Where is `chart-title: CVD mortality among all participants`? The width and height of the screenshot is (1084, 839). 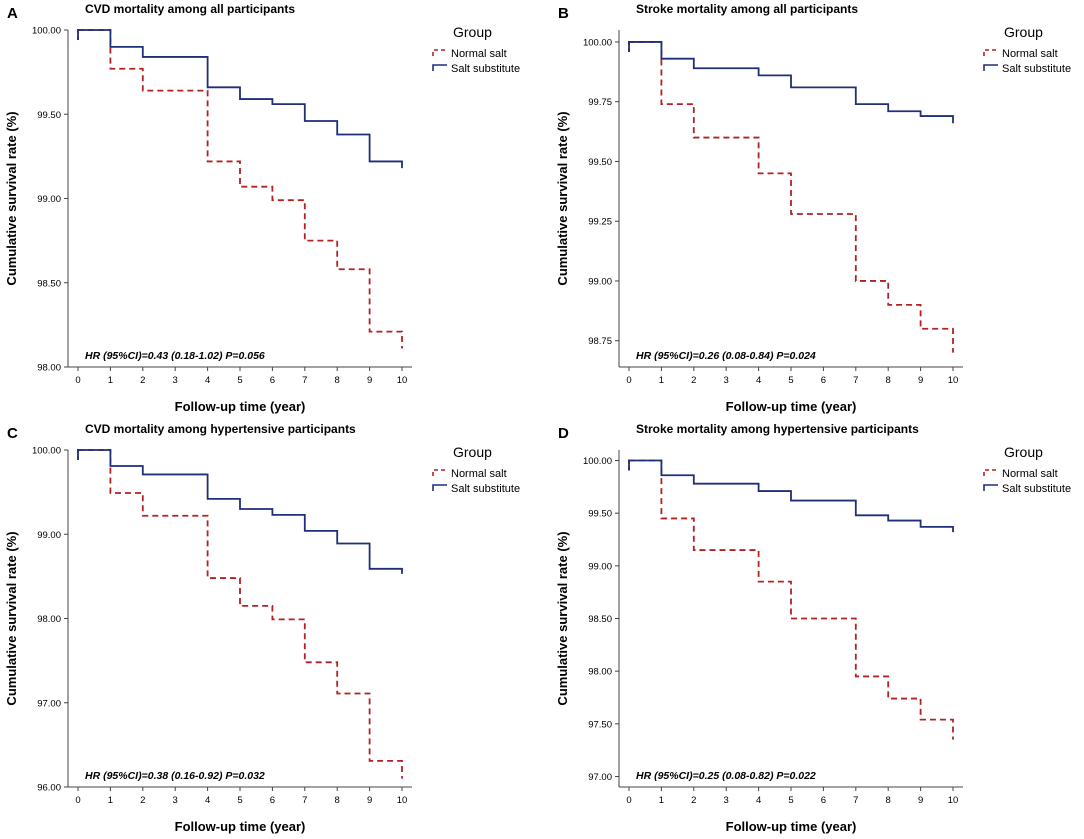 chart-title: CVD mortality among all participants is located at coordinates (190, 9).